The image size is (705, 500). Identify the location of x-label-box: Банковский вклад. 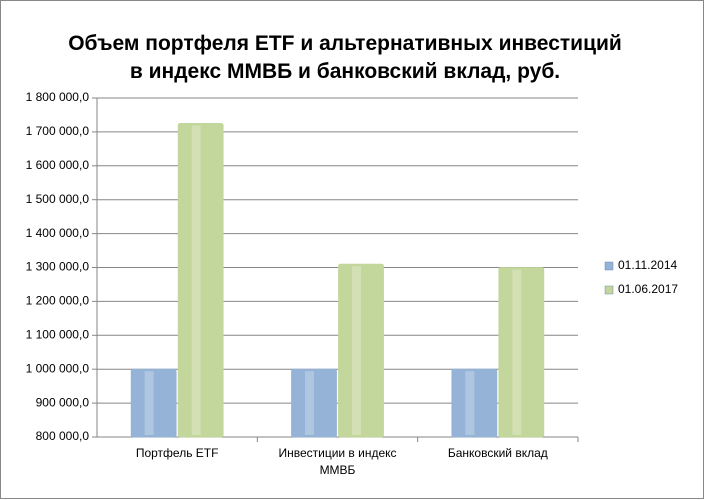
(497, 453).